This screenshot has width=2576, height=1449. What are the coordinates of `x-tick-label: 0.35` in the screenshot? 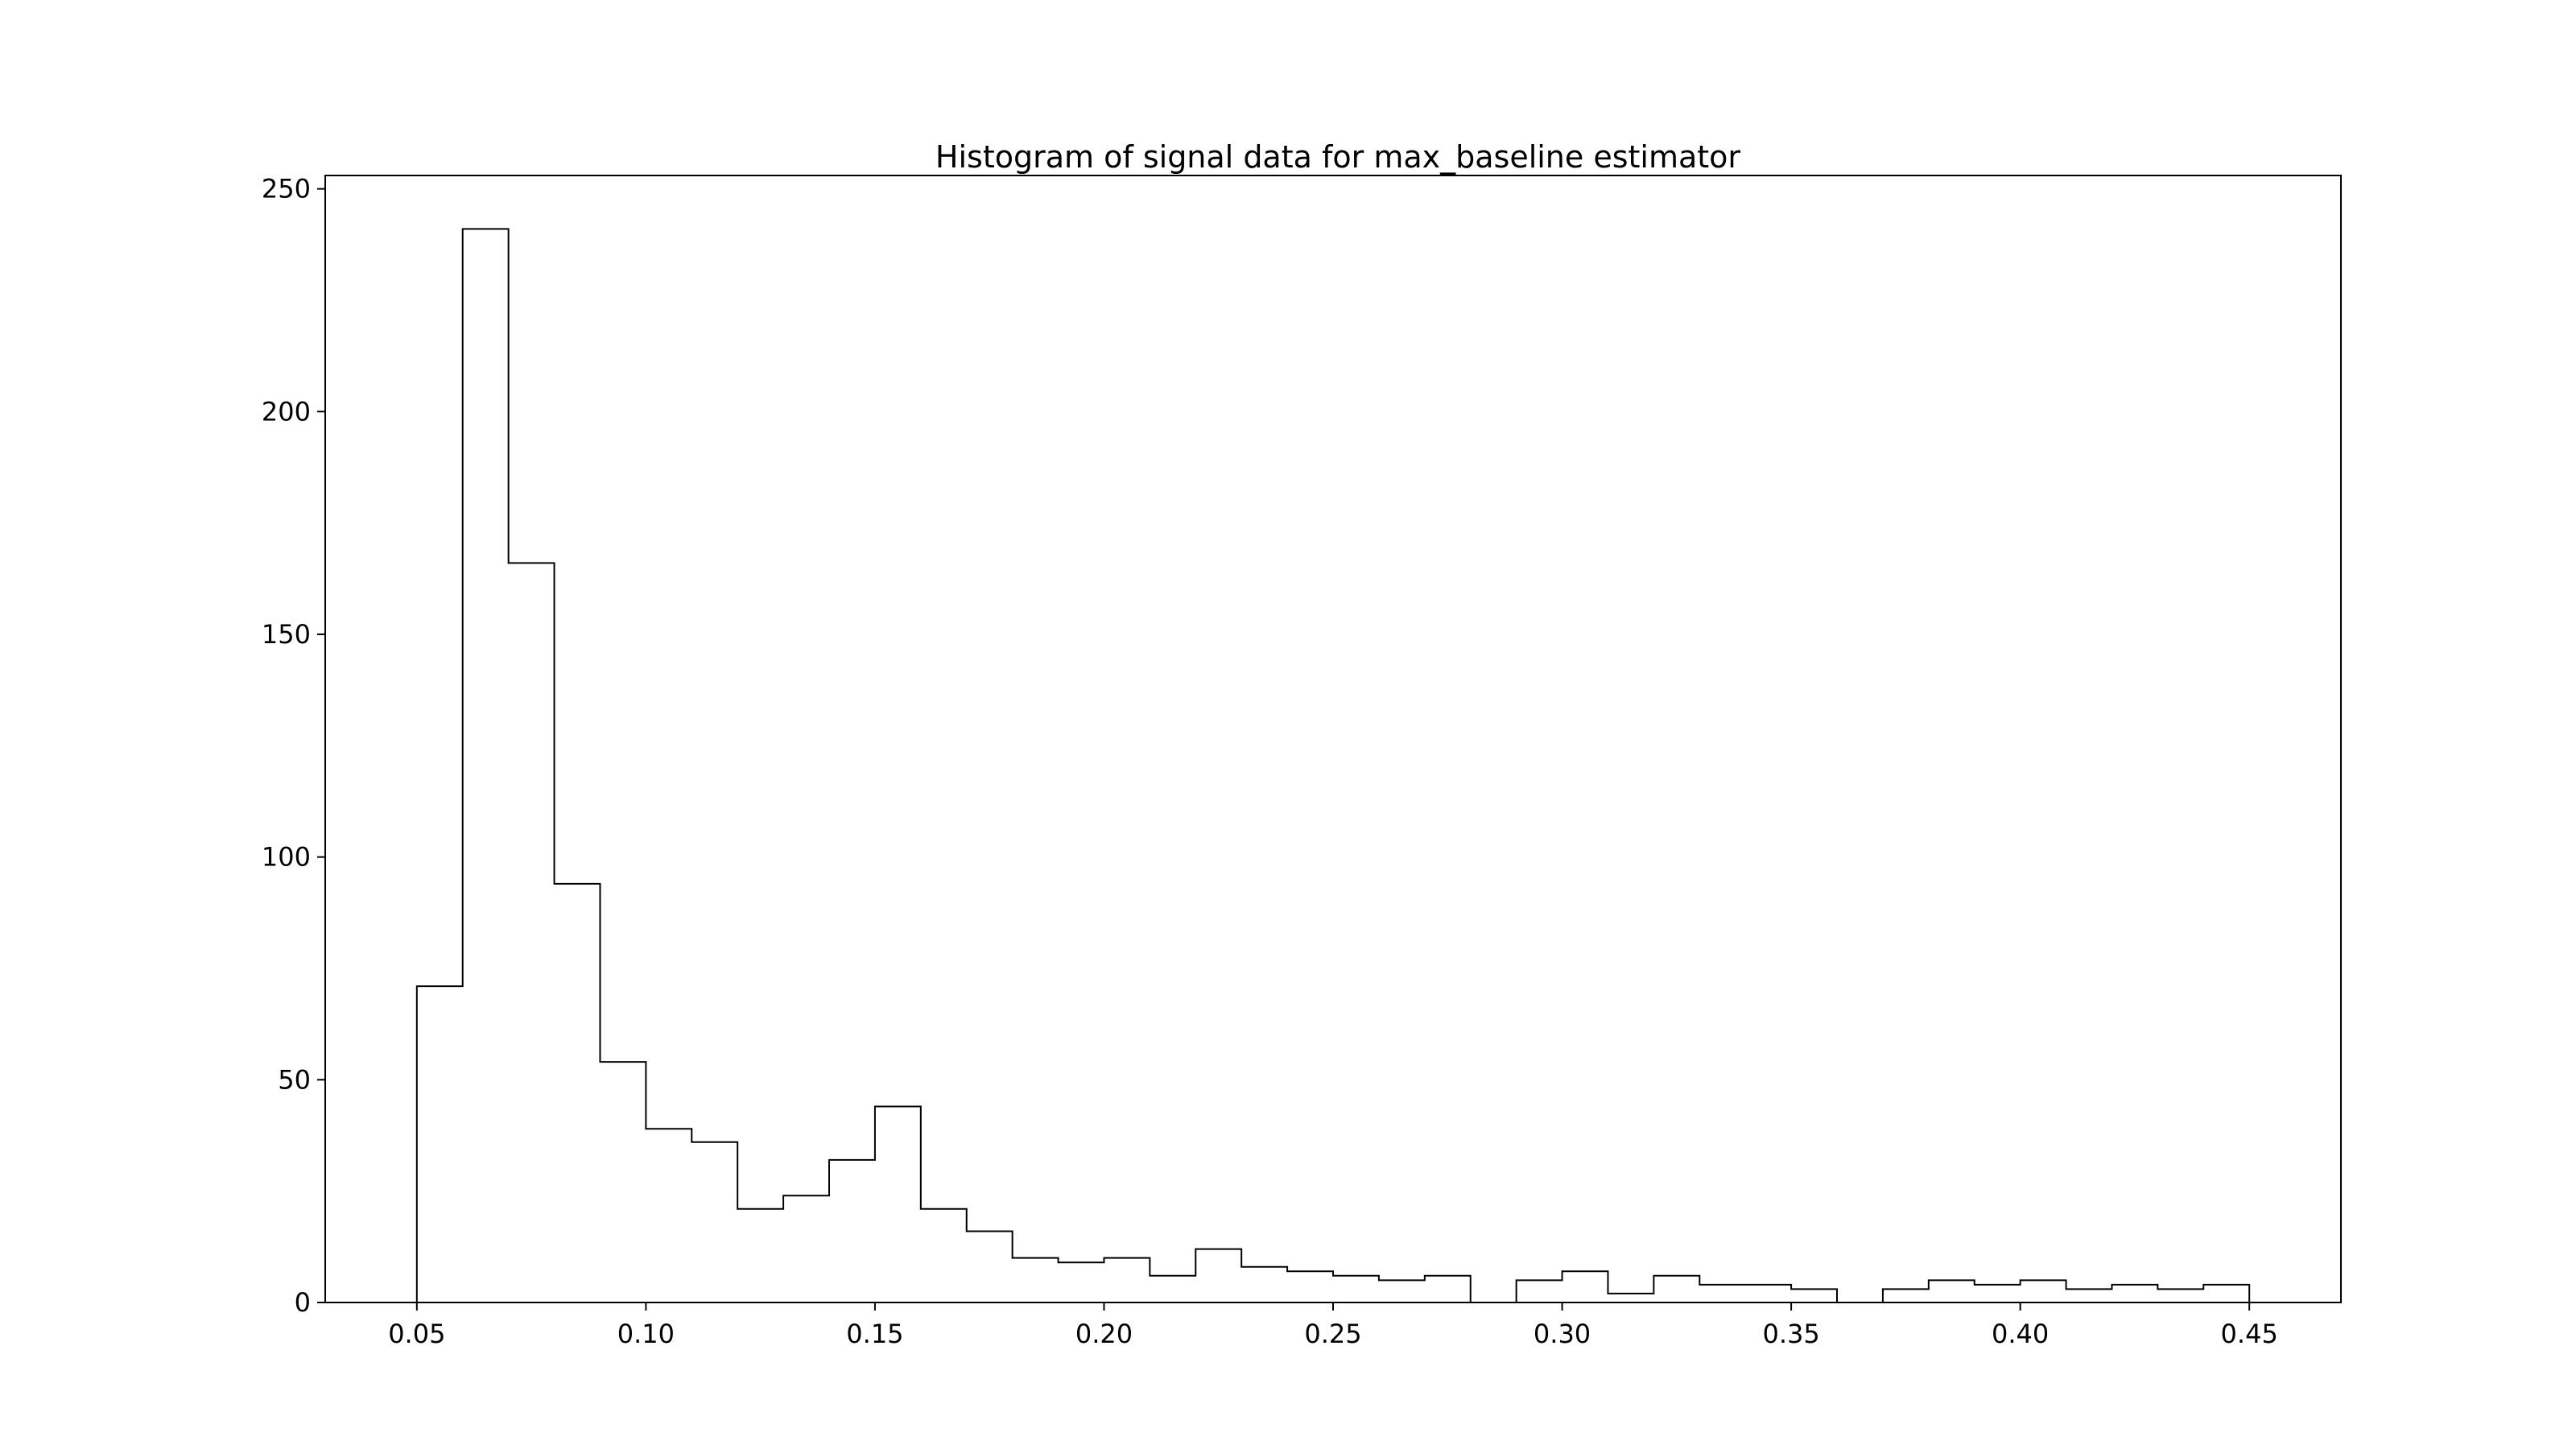 It's located at (1790, 1334).